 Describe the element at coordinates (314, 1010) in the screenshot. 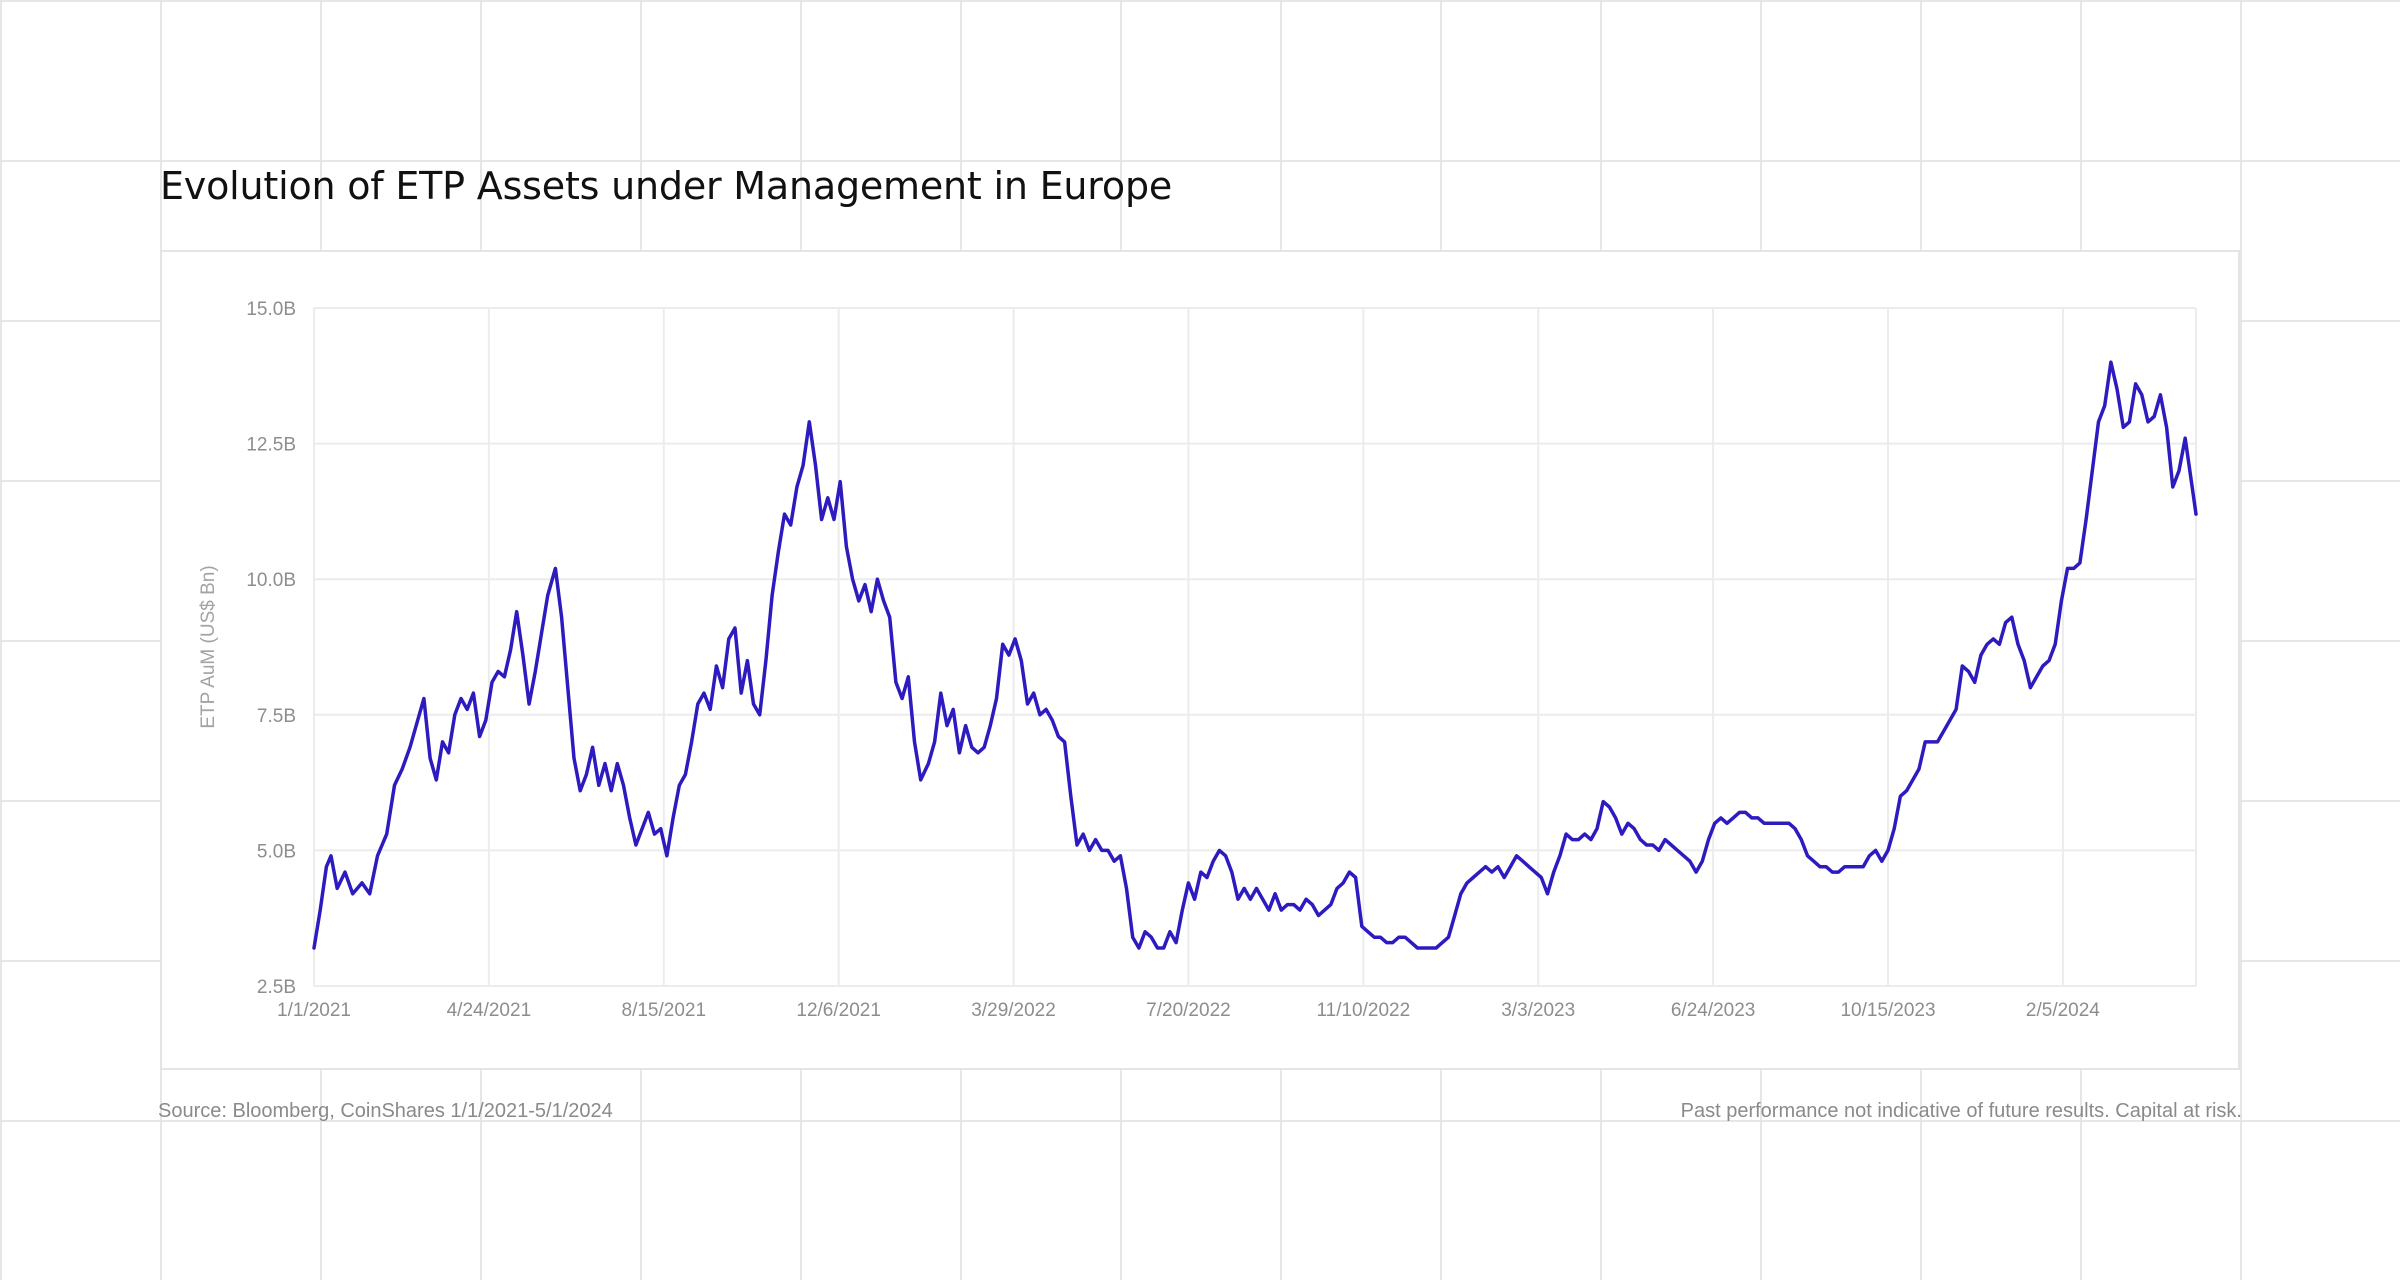

I see `x-tick-label: 1/1/2021` at that location.